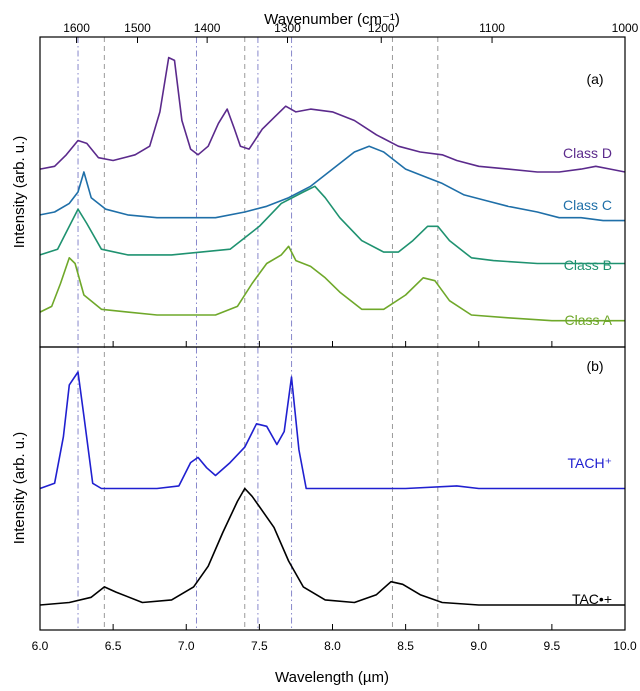 This screenshot has height=691, width=640. I want to click on x2-ticks: 1600 1500 1400 1300 1200 1100 1000, so click(351, 32).